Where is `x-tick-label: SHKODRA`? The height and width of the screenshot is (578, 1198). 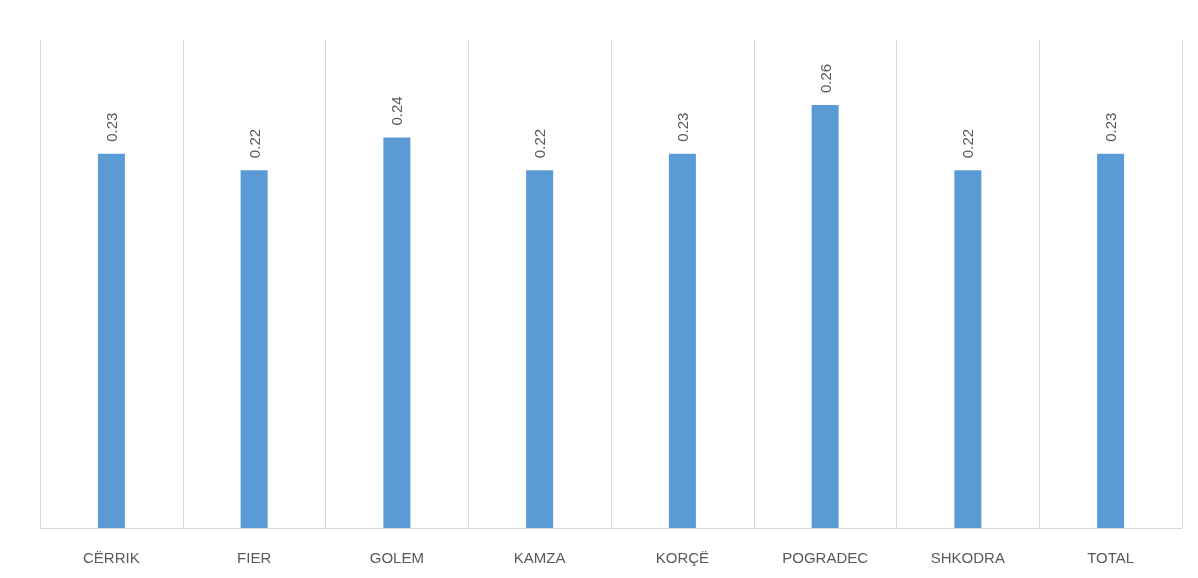 x-tick-label: SHKODRA is located at coordinates (967, 557).